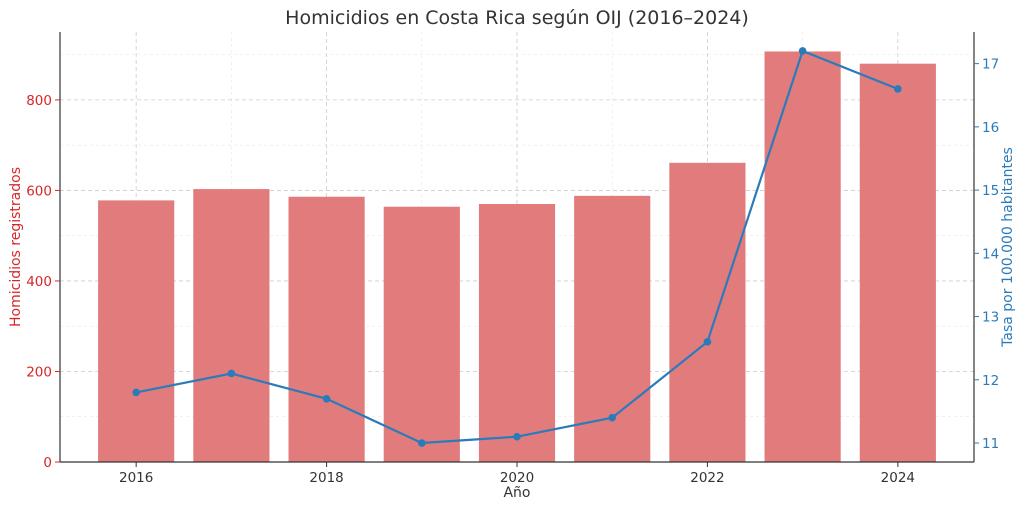  Describe the element at coordinates (39, 282) in the screenshot. I see `y-left-tick-label: 400` at that location.